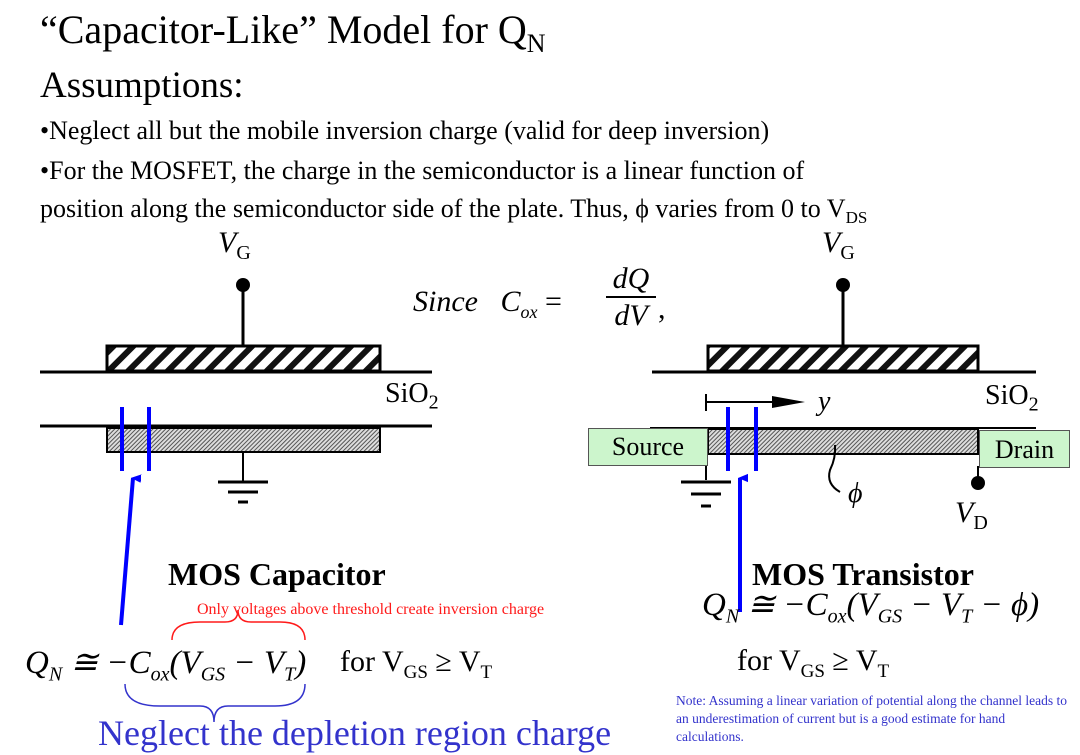 This screenshot has width=1080, height=755. I want to click on drain-box: Drain, so click(1024, 449).